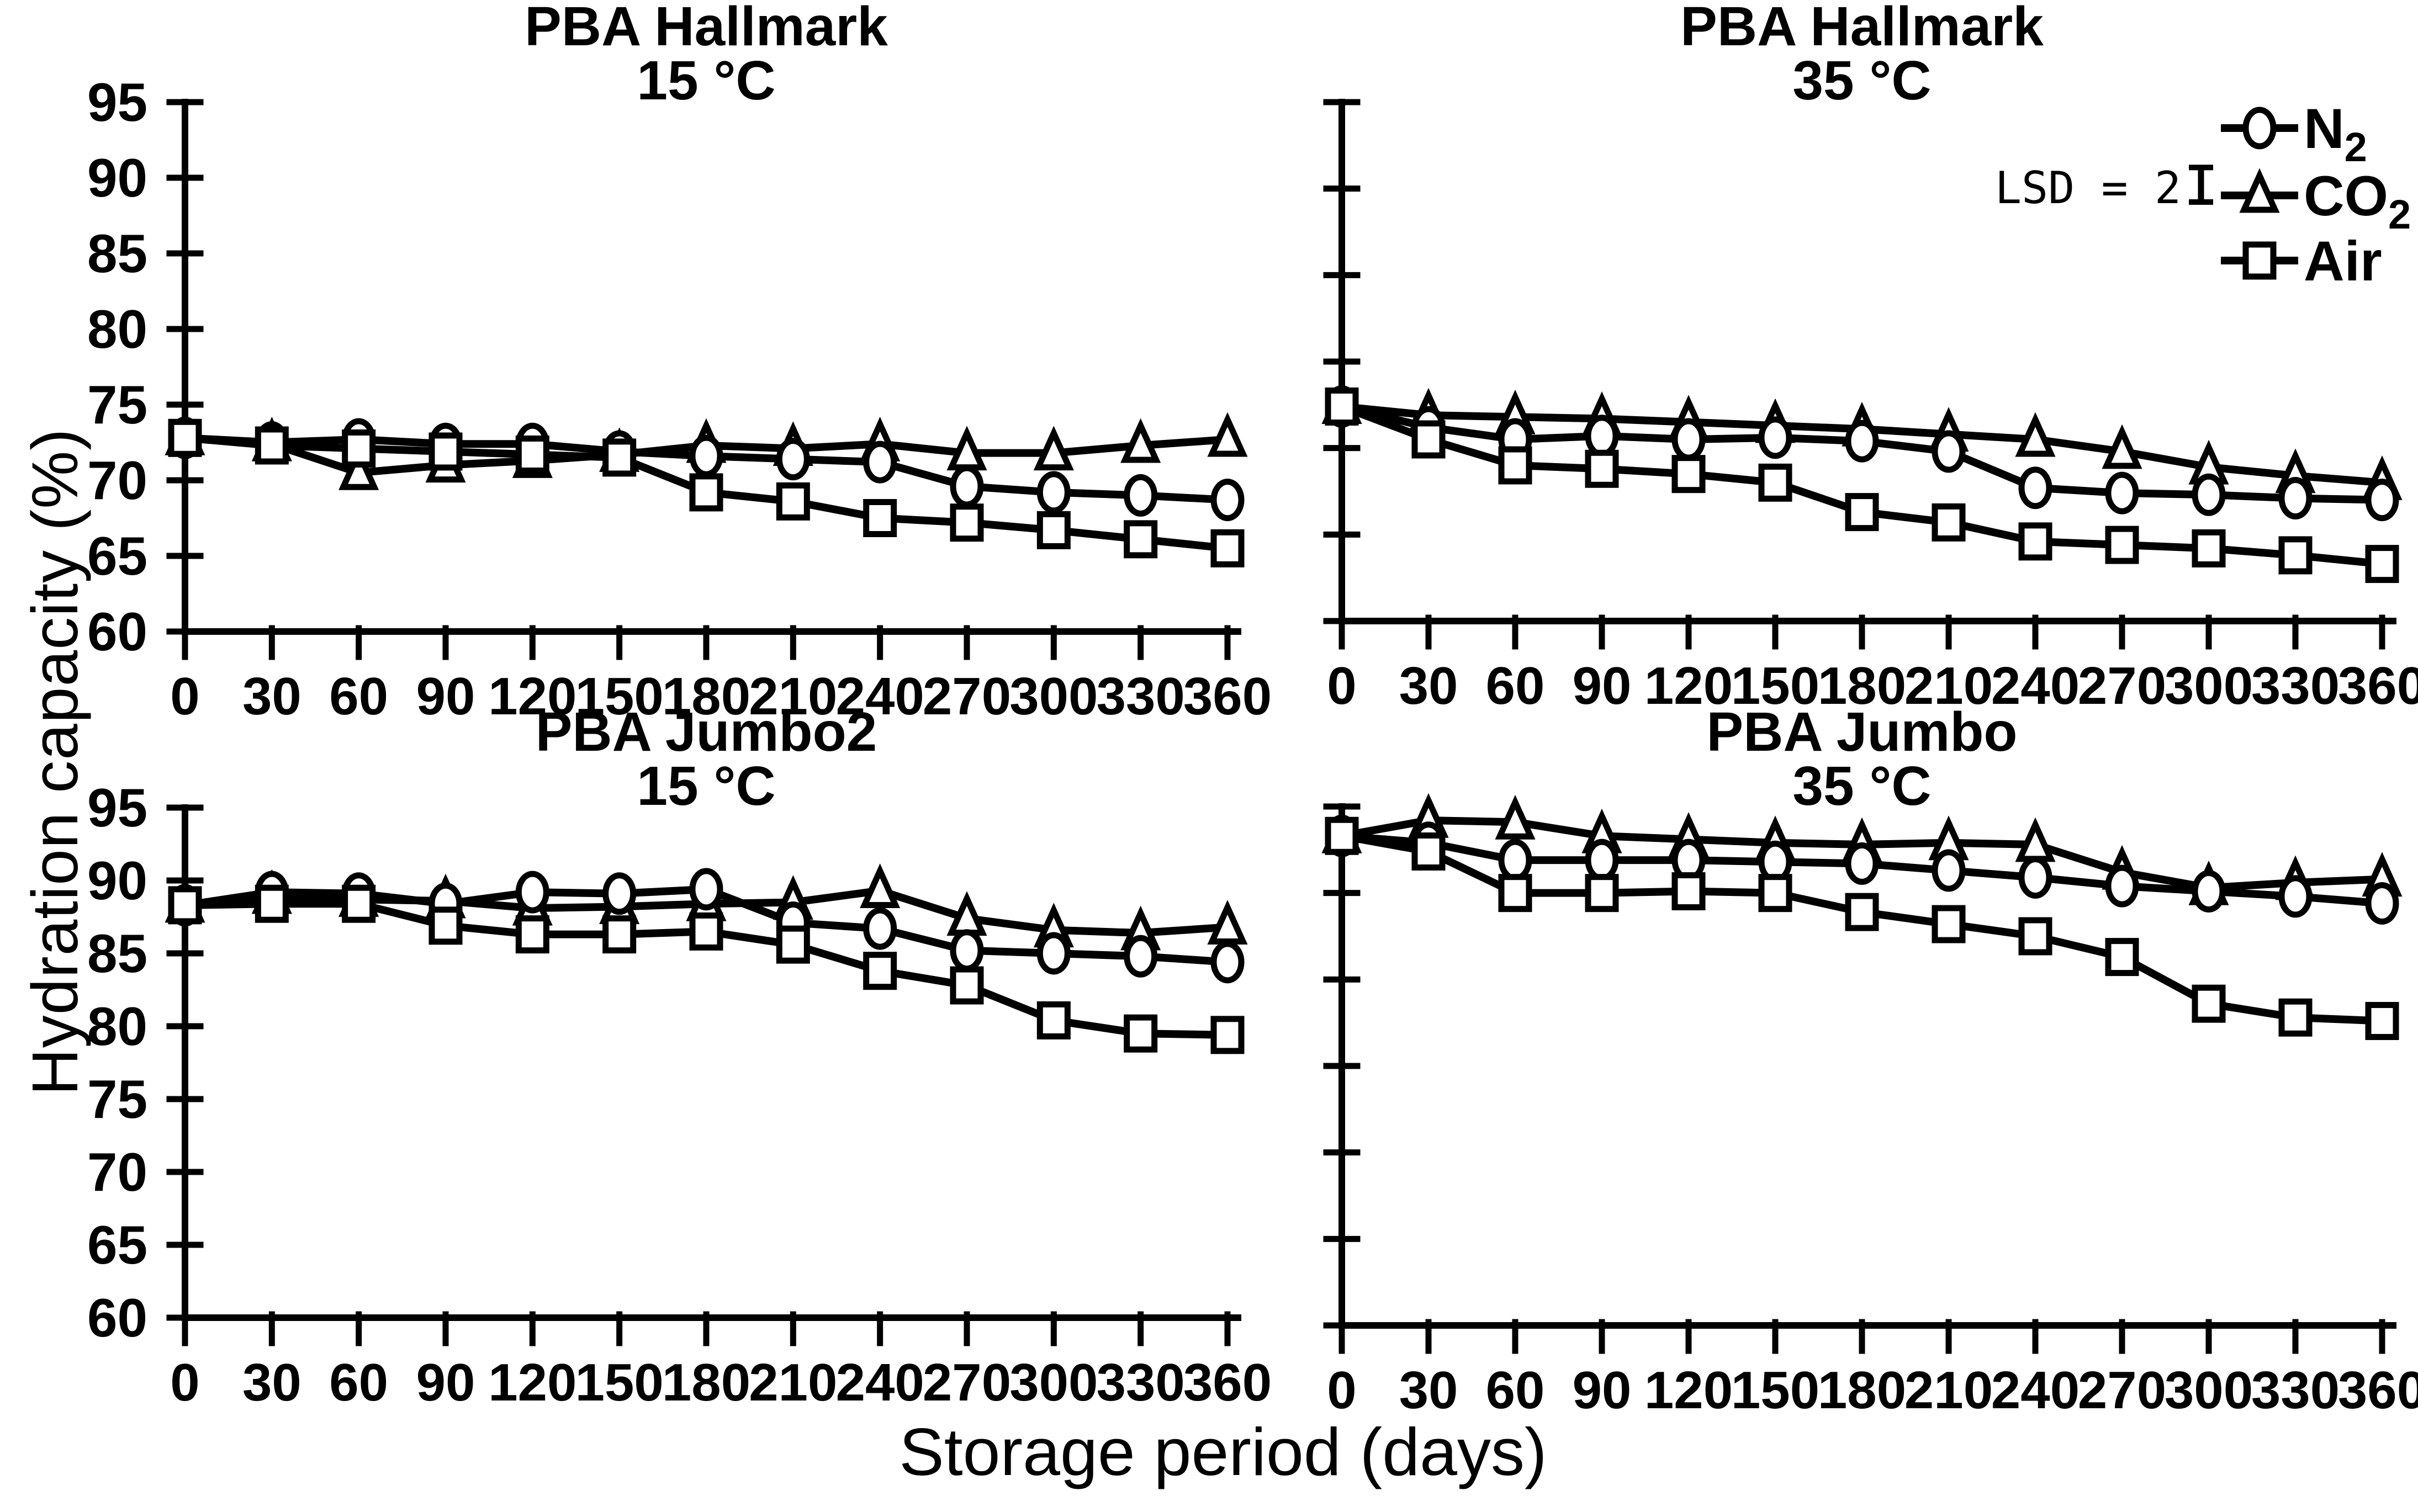 The height and width of the screenshot is (1512, 2418). What do you see at coordinates (117, 881) in the screenshot?
I see `y-tick-label: 90` at bounding box center [117, 881].